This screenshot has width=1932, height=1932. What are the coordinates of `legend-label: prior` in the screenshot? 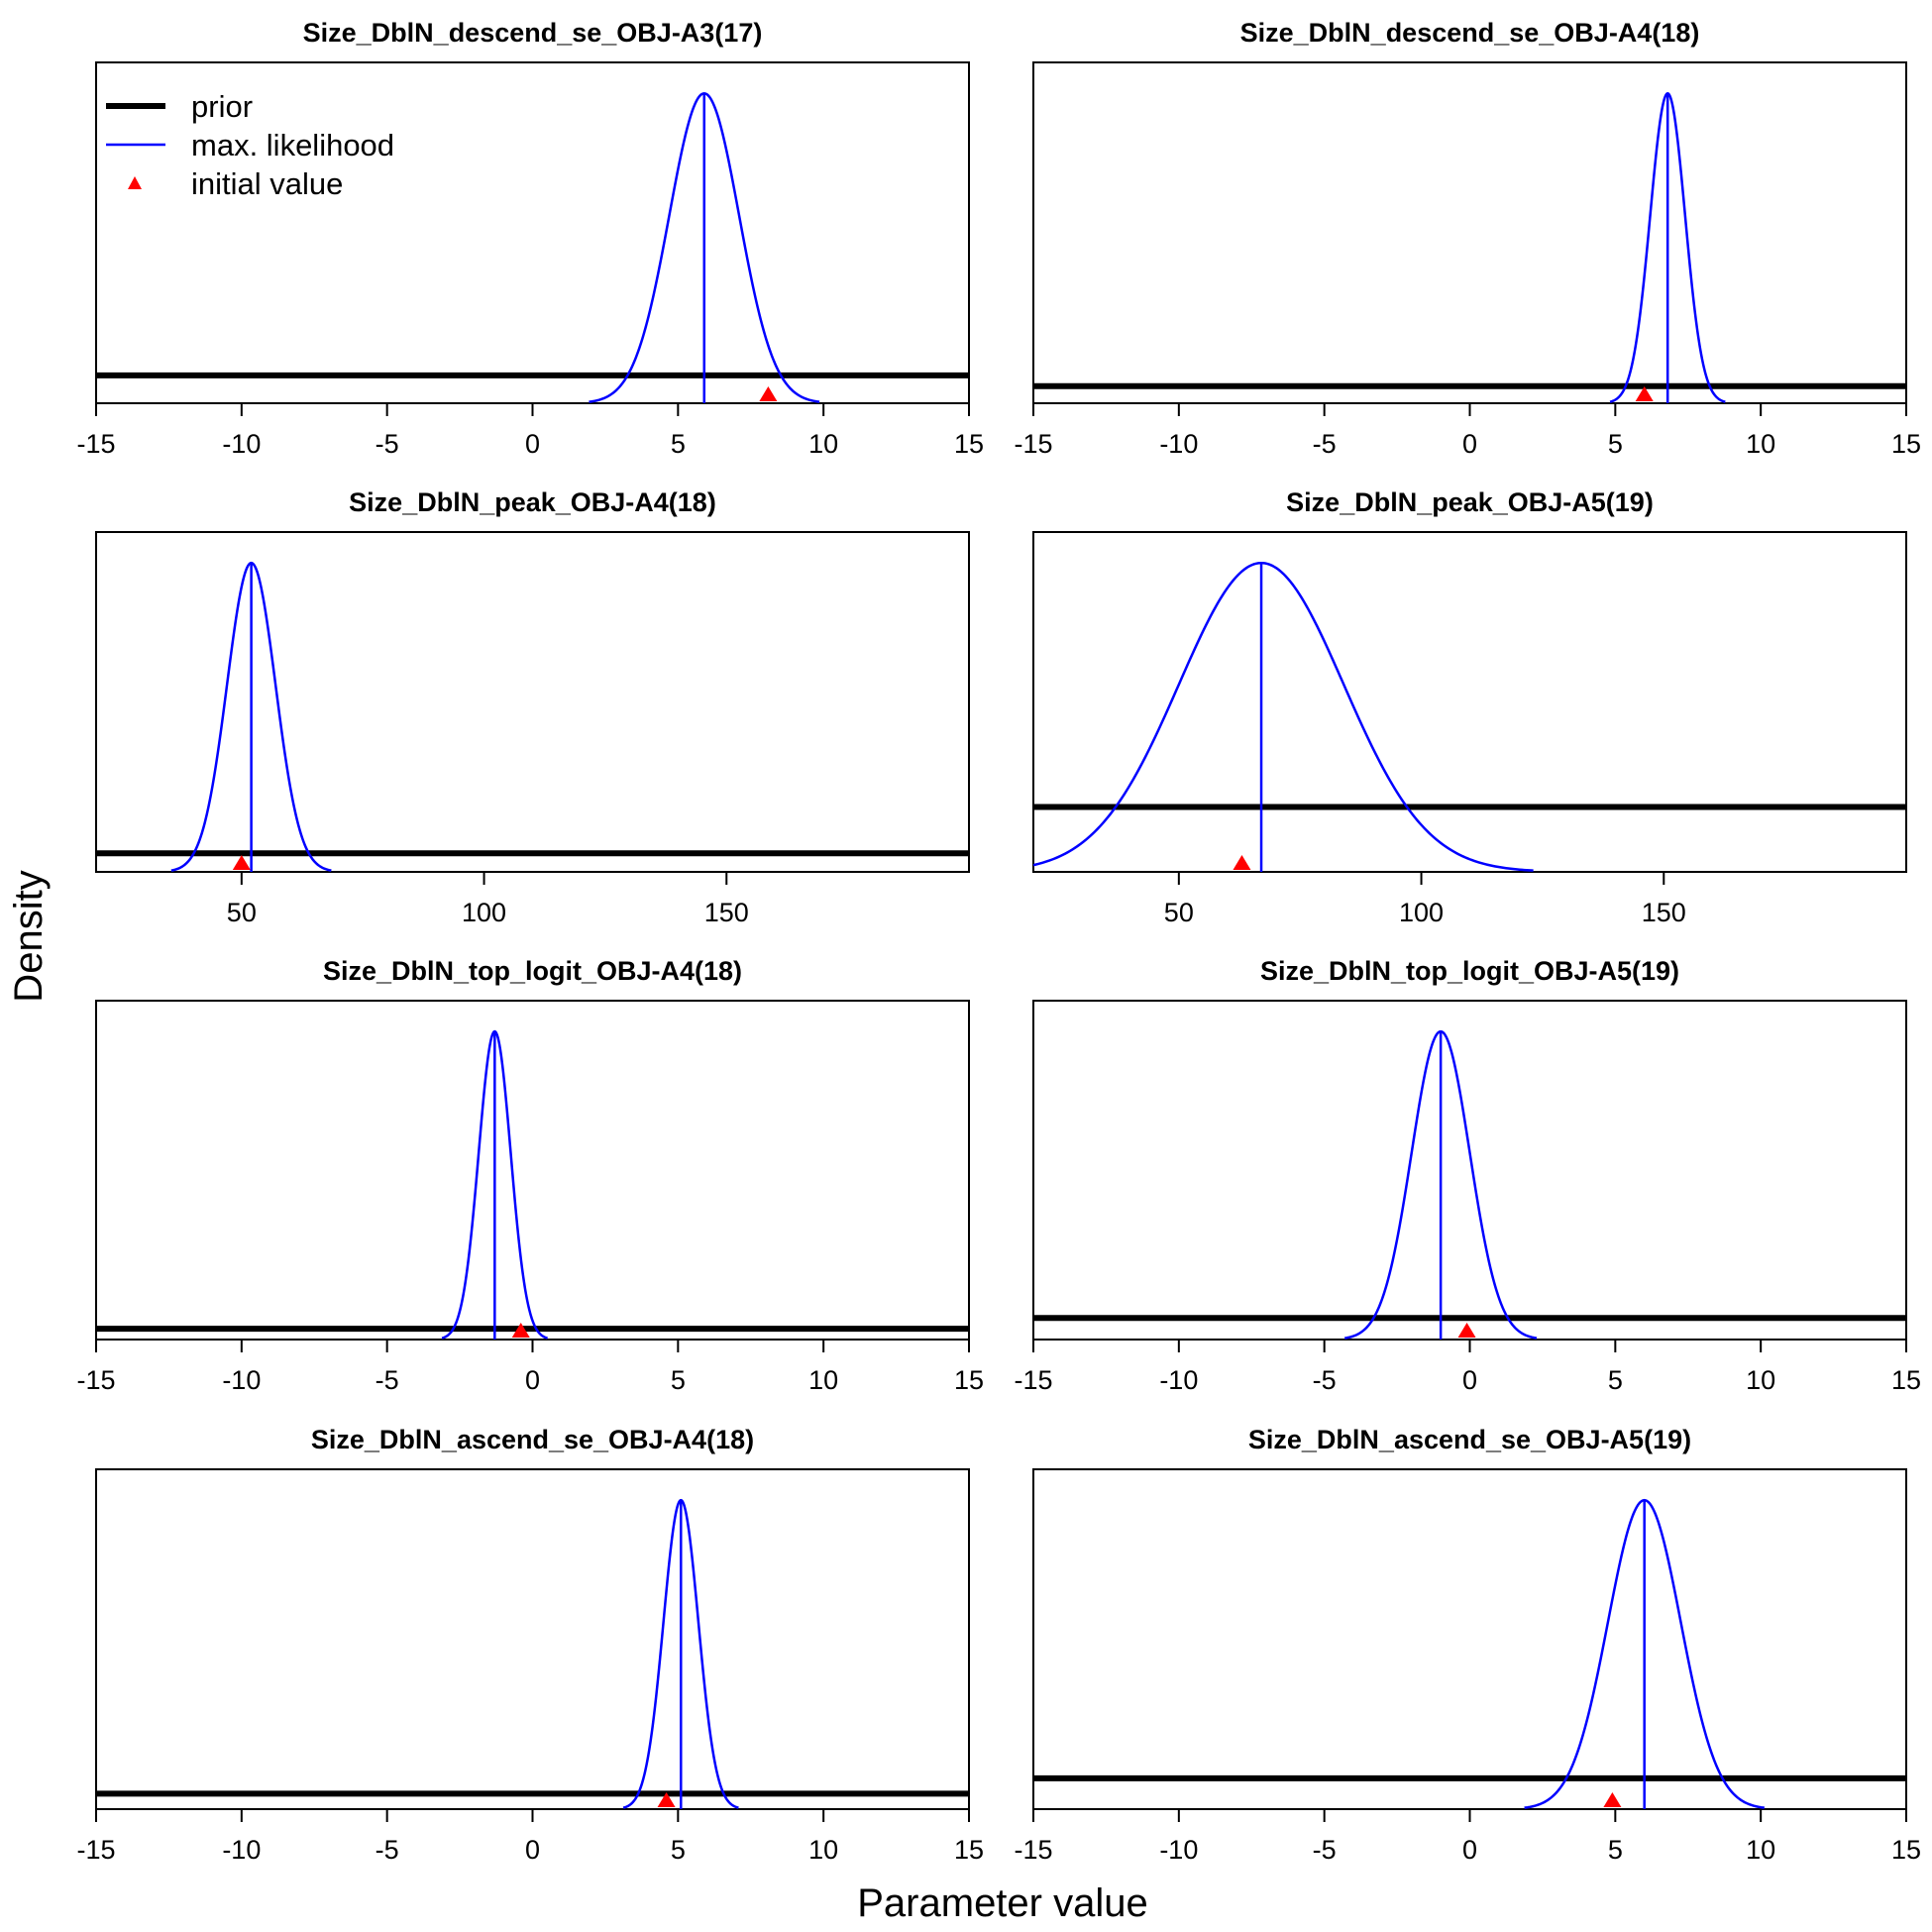 It's located at (222, 106).